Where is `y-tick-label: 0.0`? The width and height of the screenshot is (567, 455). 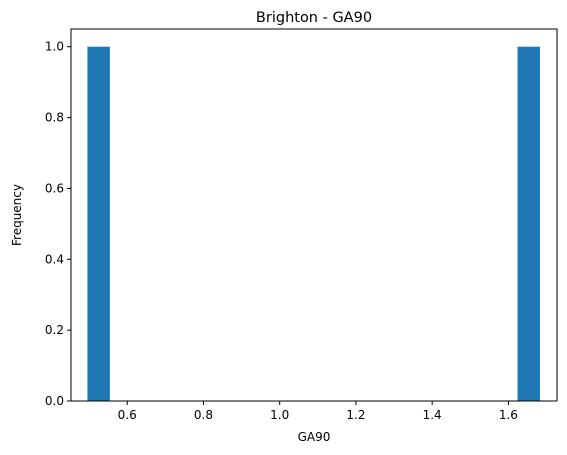
y-tick-label: 0.0 is located at coordinates (54, 401).